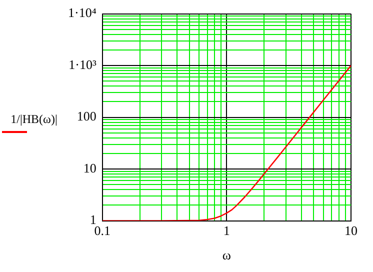  What do you see at coordinates (86, 116) in the screenshot?
I see `y-tick-label: 100` at bounding box center [86, 116].